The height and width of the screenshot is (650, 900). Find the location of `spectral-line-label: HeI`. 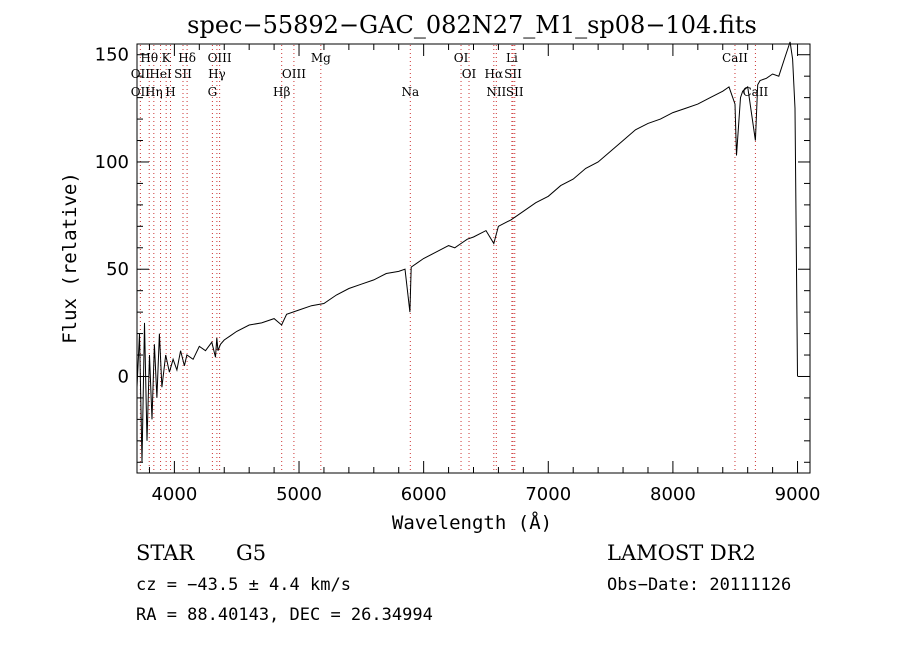

spectral-line-label: HeI is located at coordinates (160, 74).